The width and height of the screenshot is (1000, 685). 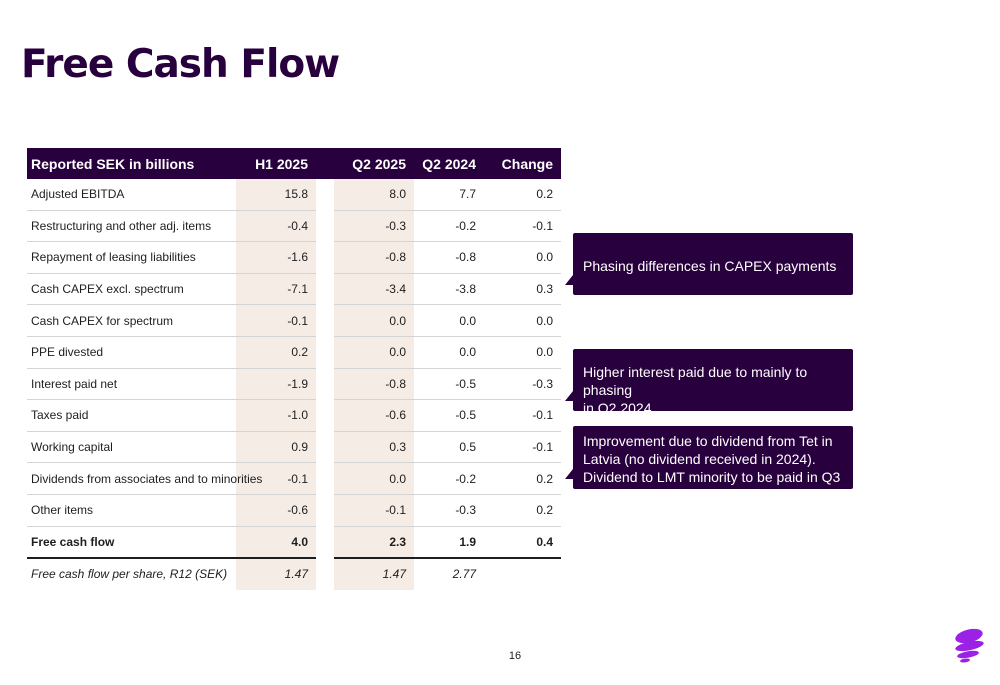 I want to click on cell-q2-2025: 0.3, so click(x=374, y=447).